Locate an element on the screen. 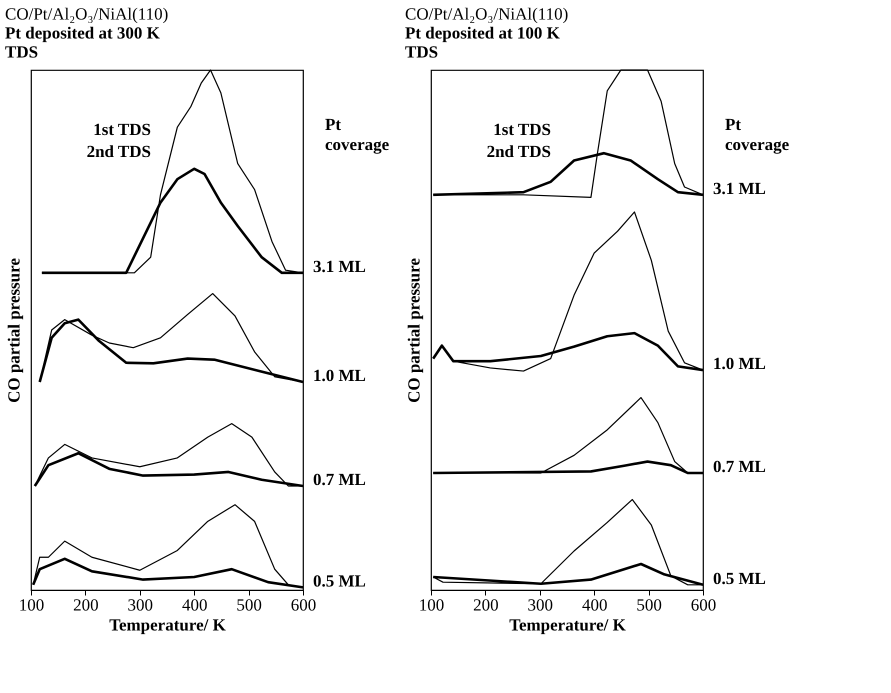 This screenshot has width=891, height=693. chart-subtitle: Pt deposited at 300 K TDS is located at coordinates (83, 42).